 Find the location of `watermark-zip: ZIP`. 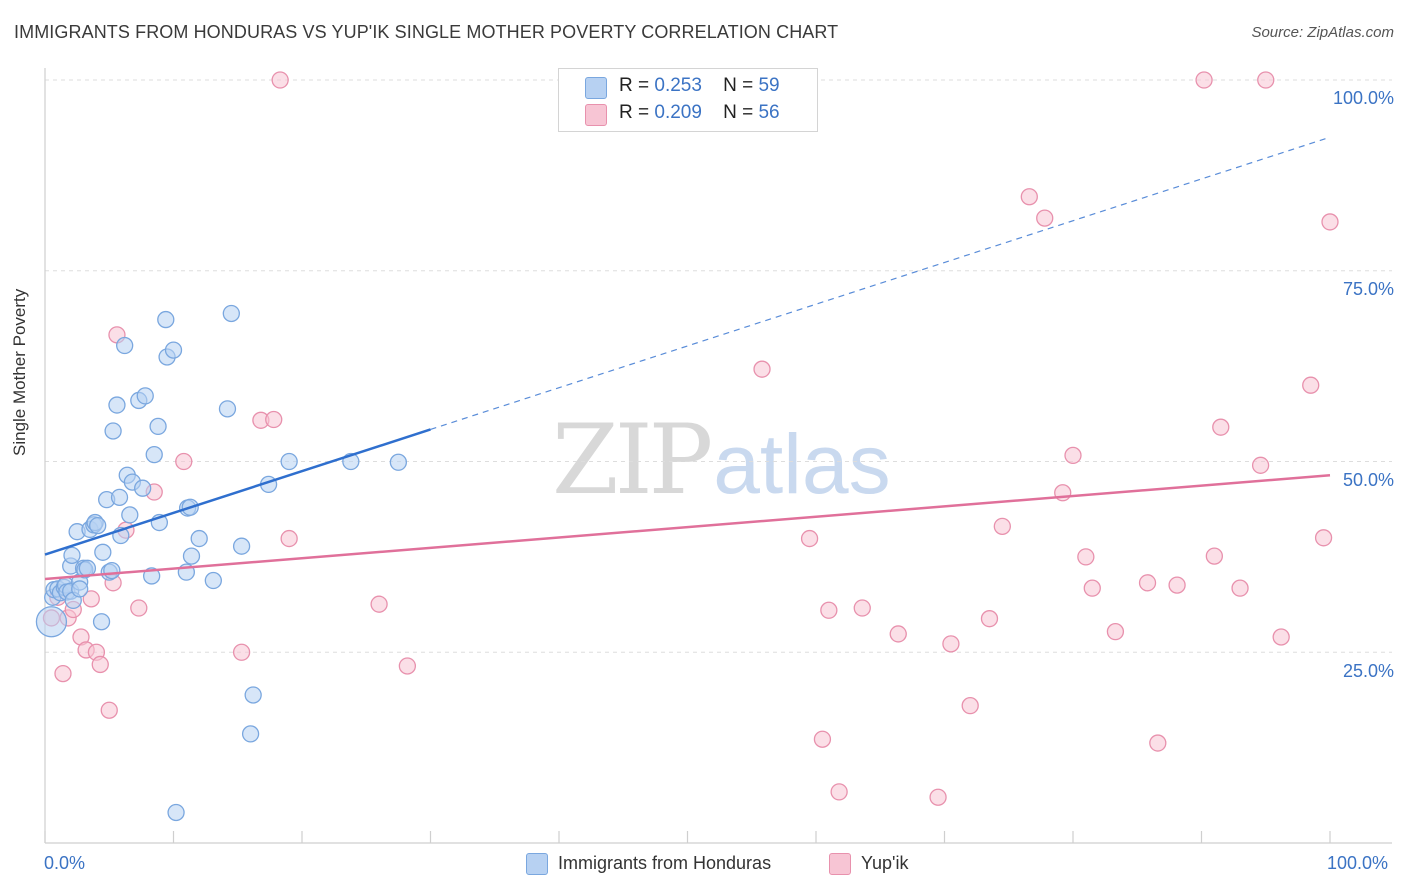

watermark-zip: ZIP is located at coordinates (632, 460).